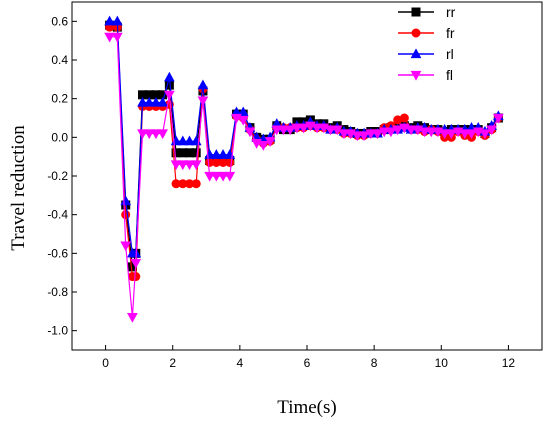  I want to click on y-tick-label: -0.8, so click(57, 292).